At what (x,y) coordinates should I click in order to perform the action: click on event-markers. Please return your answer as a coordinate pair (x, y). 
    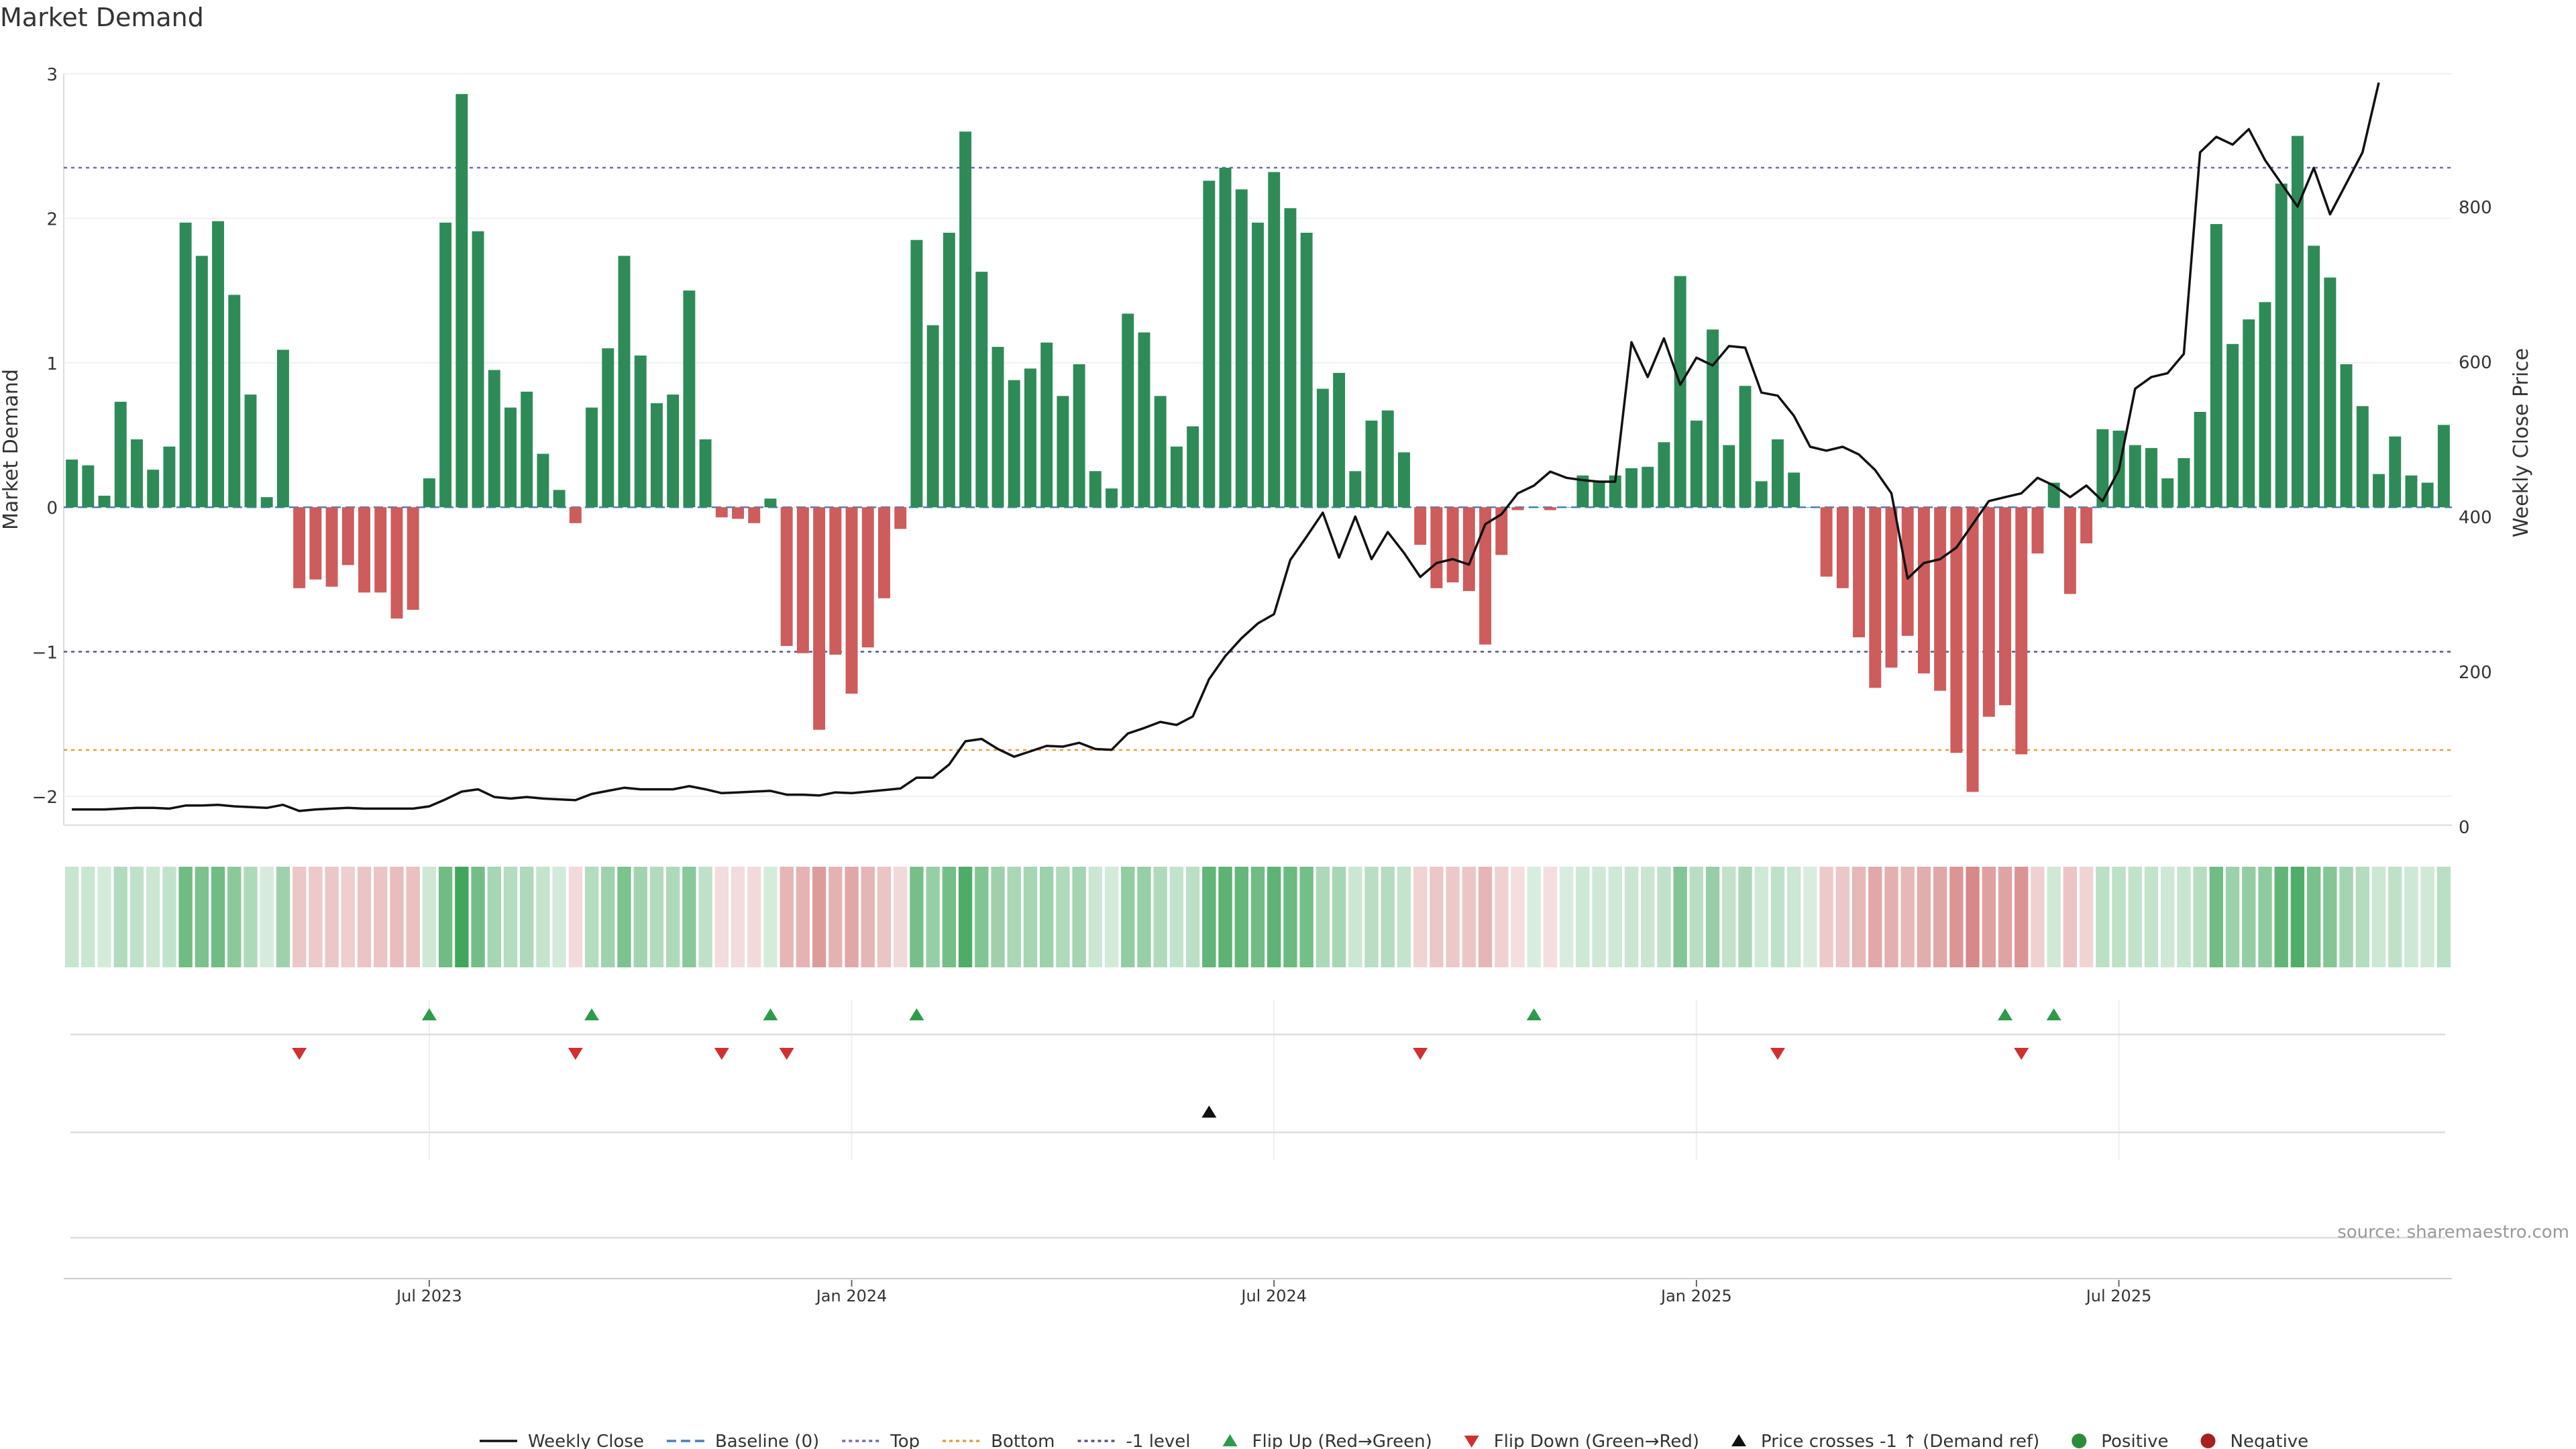
    Looking at the image, I should click on (1176, 1063).